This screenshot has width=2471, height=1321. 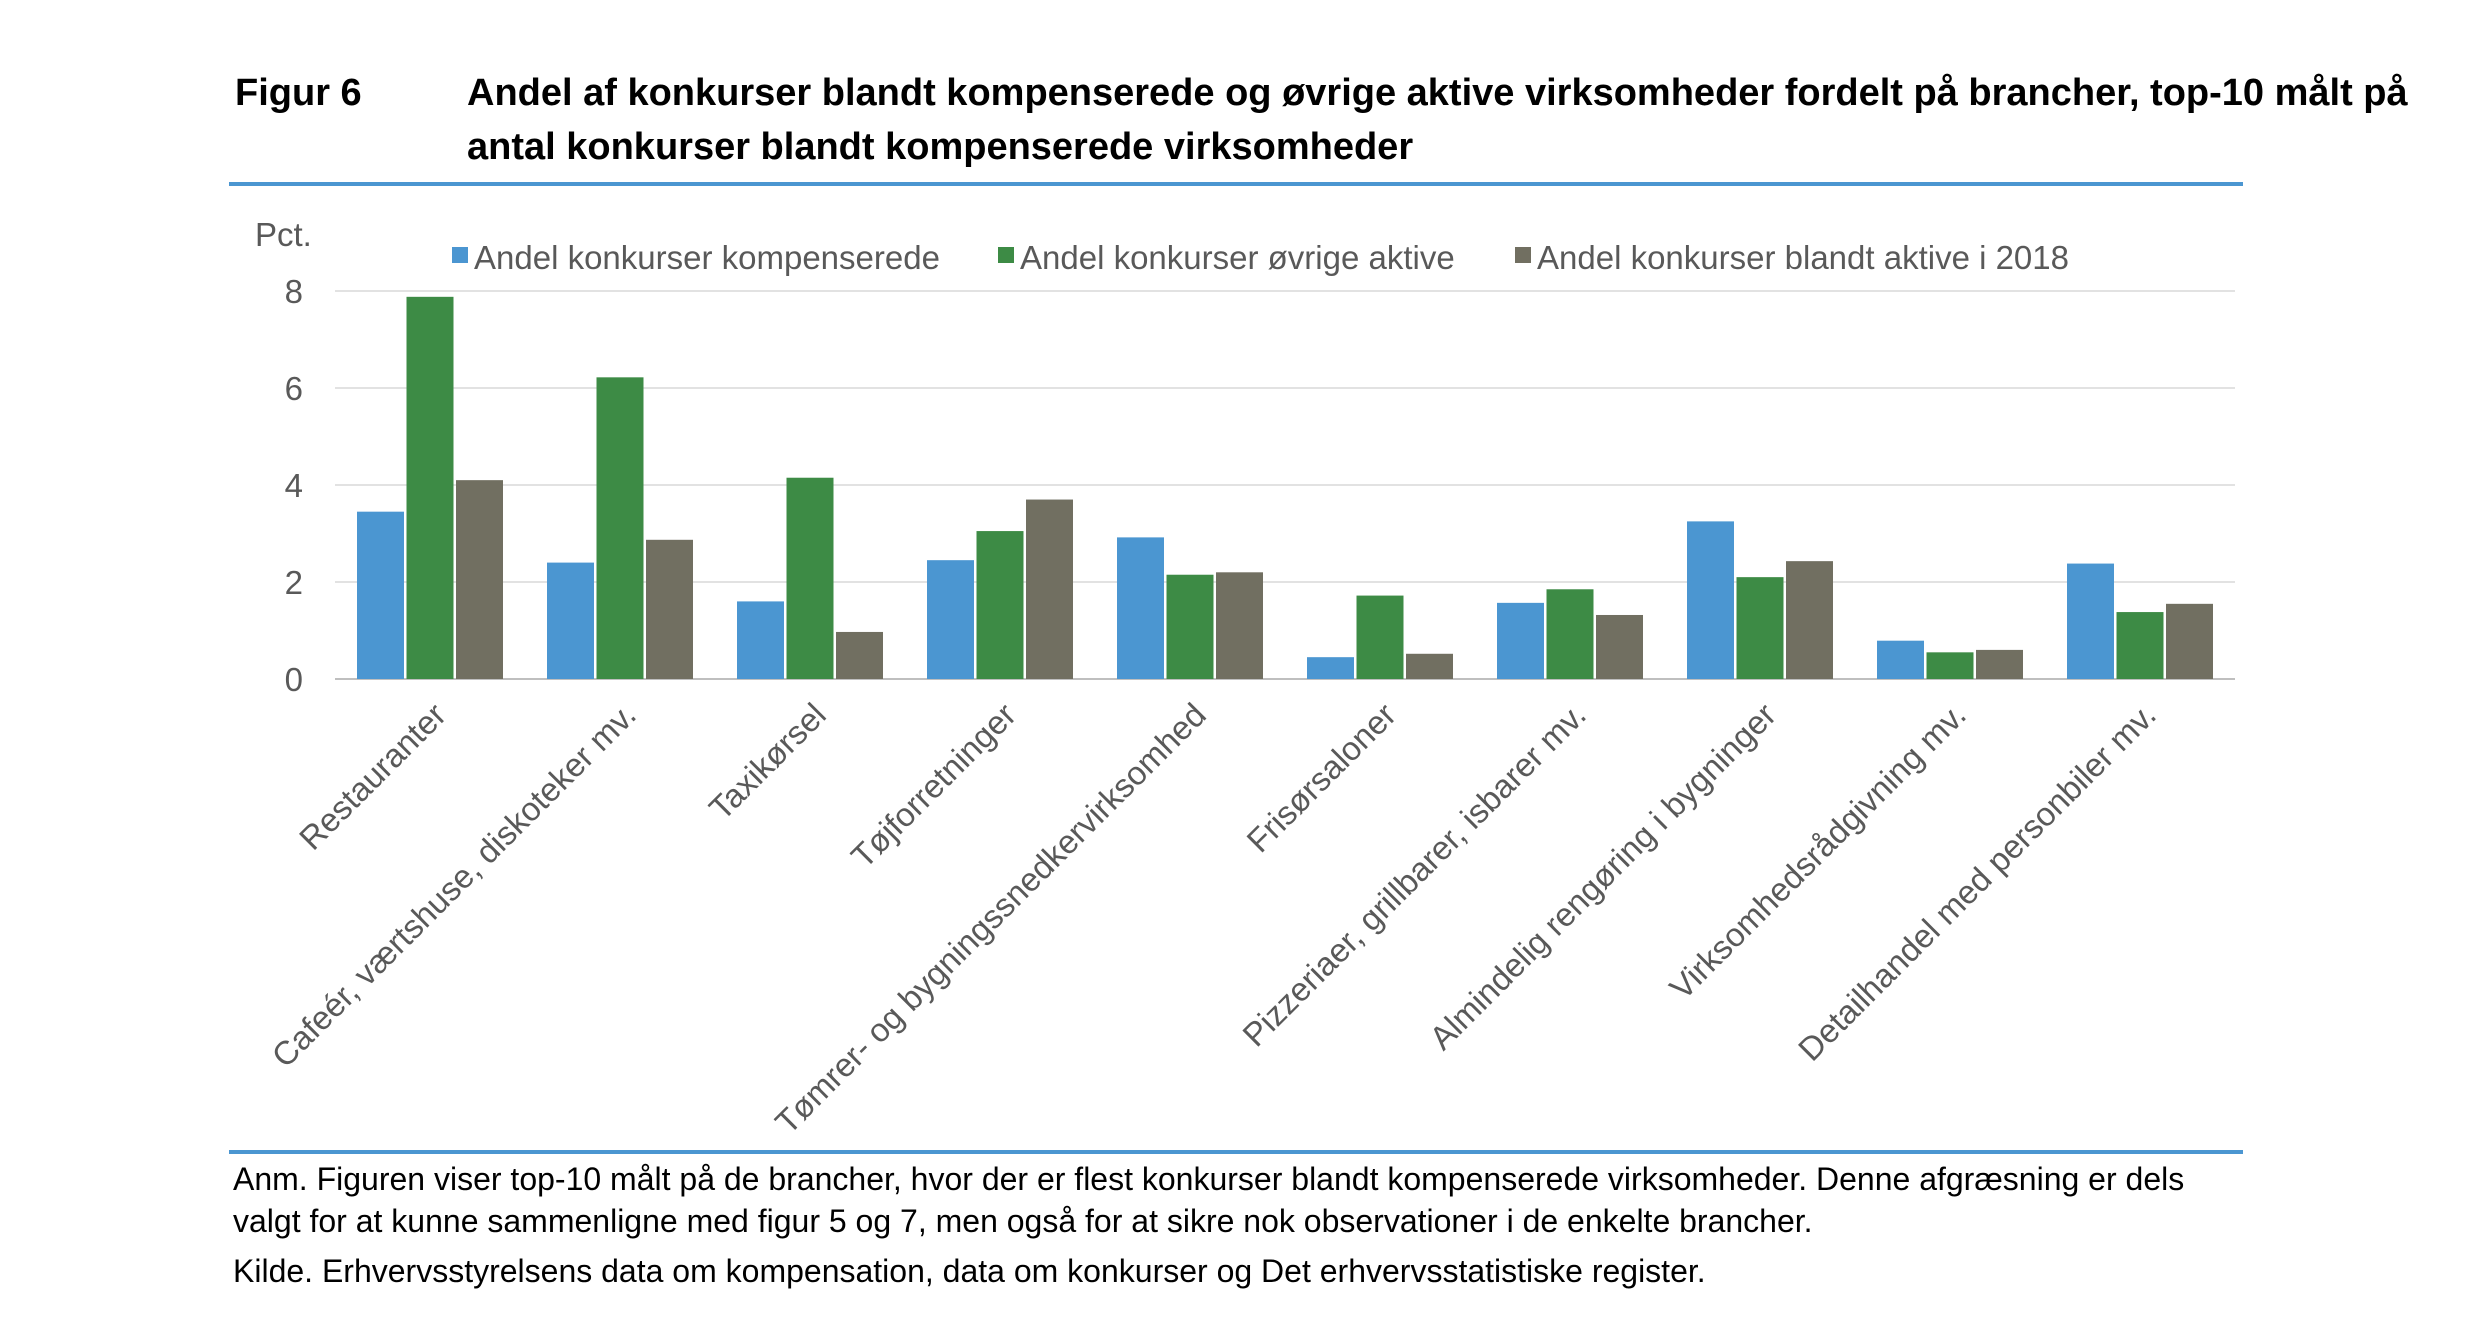 I want to click on figure-label: Figur 6, so click(x=298, y=93).